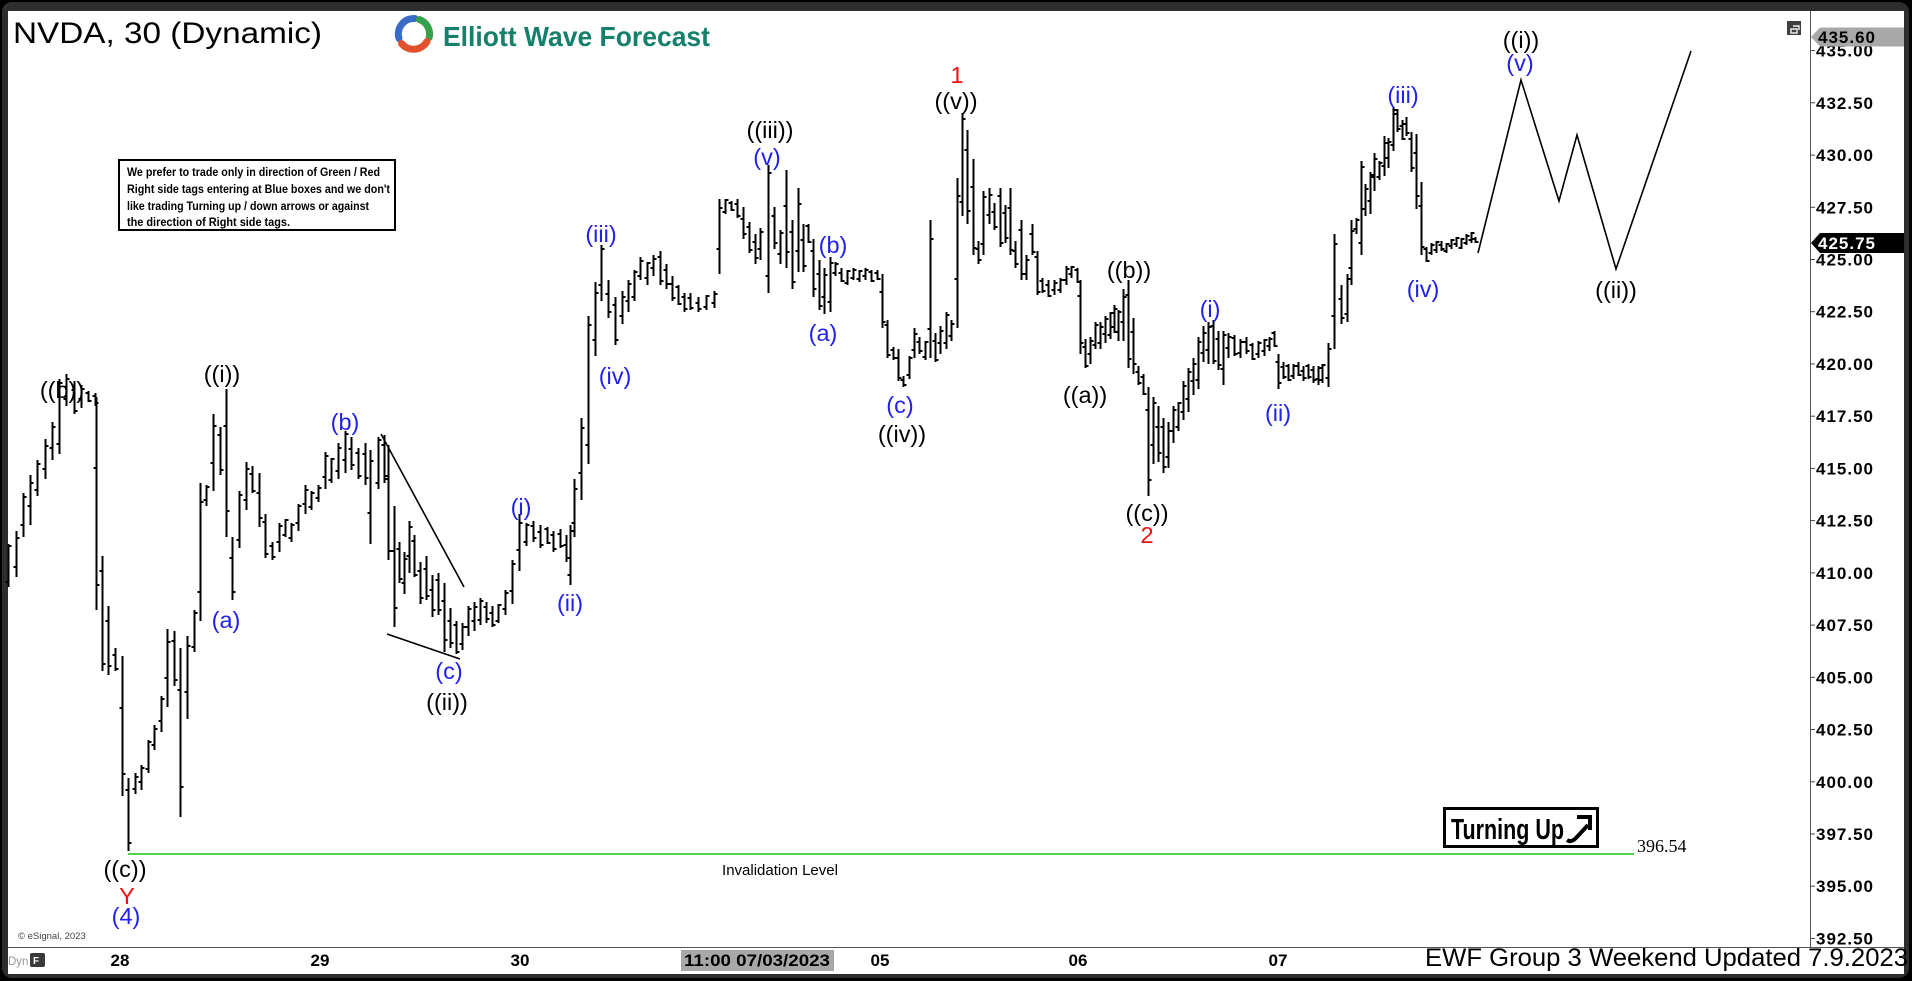  What do you see at coordinates (320, 960) in the screenshot?
I see `svg-text: 29` at bounding box center [320, 960].